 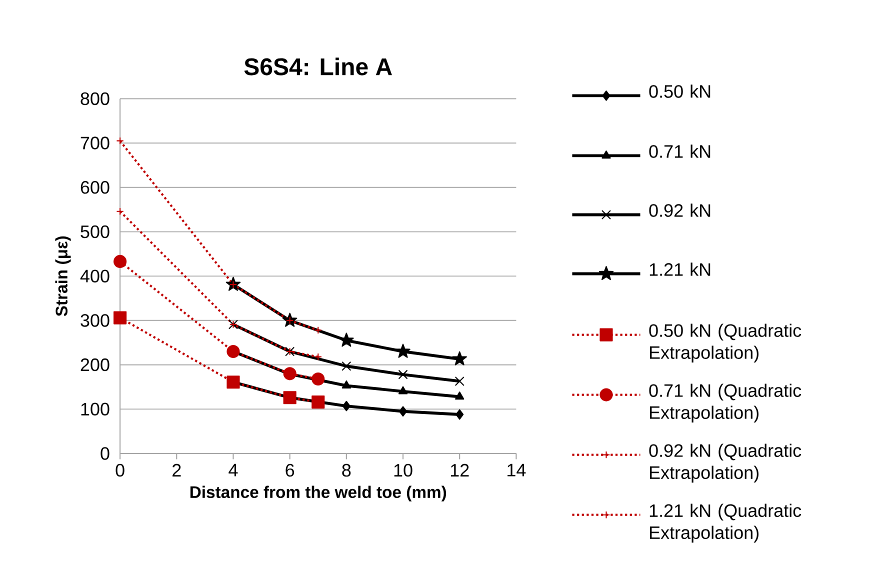 I want to click on x-tick-label: 6, so click(x=290, y=470).